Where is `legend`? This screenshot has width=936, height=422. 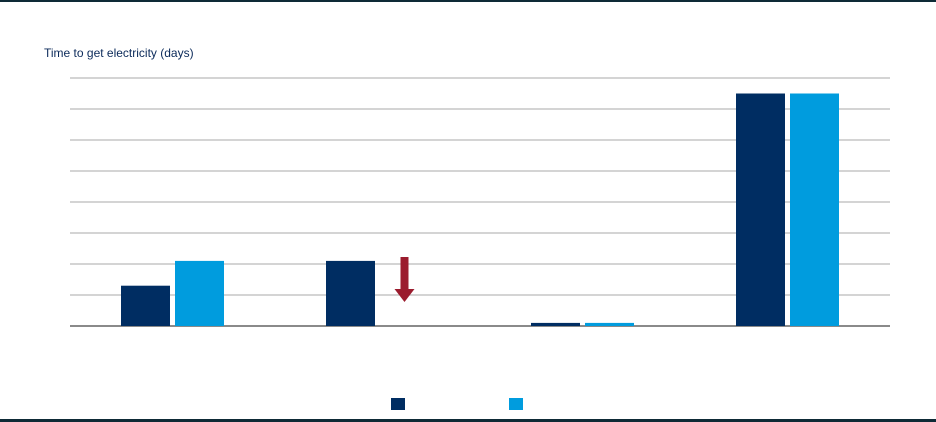
legend is located at coordinates (468, 405).